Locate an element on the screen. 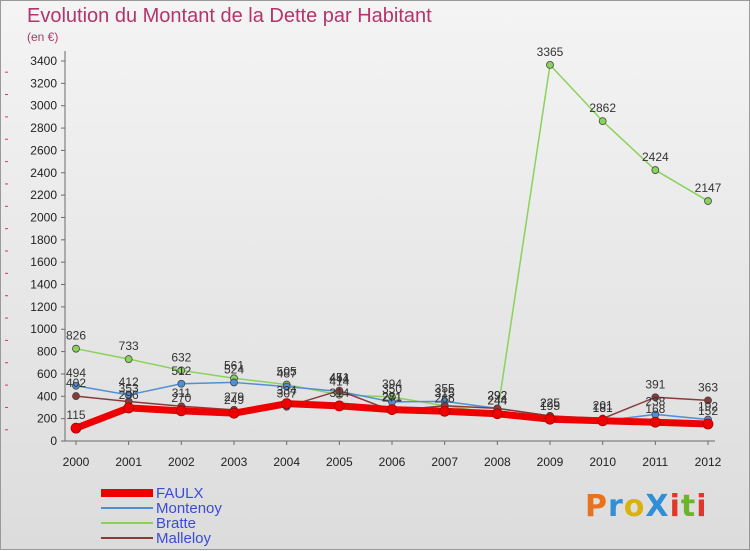  data-label-malleloy: 391 is located at coordinates (655, 384).